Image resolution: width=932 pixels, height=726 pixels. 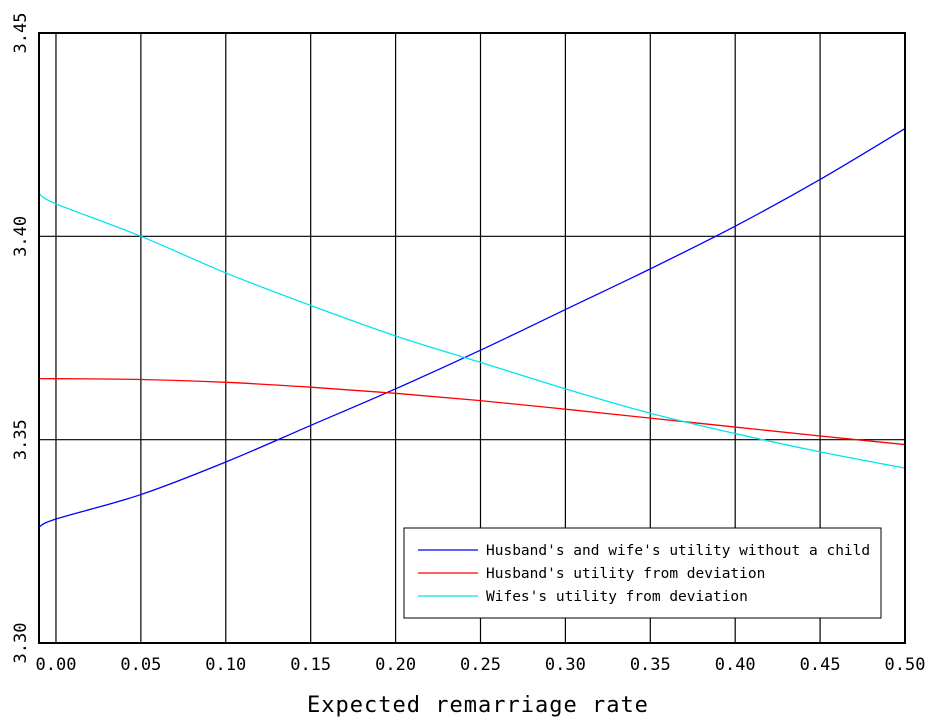 What do you see at coordinates (565, 665) in the screenshot?
I see `x-tick-label: 0.30` at bounding box center [565, 665].